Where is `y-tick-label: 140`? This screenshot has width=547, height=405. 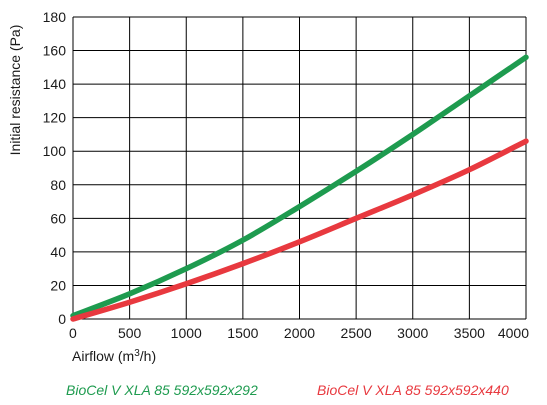 y-tick-label: 140 is located at coordinates (55, 84).